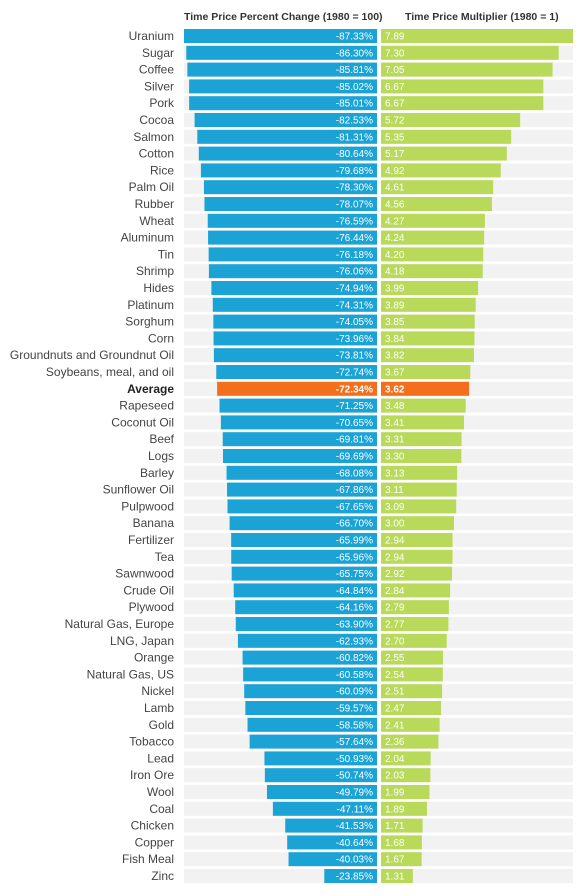 The height and width of the screenshot is (896, 585). Describe the element at coordinates (354, 389) in the screenshot. I see `percent-change-label: -72.34%` at that location.